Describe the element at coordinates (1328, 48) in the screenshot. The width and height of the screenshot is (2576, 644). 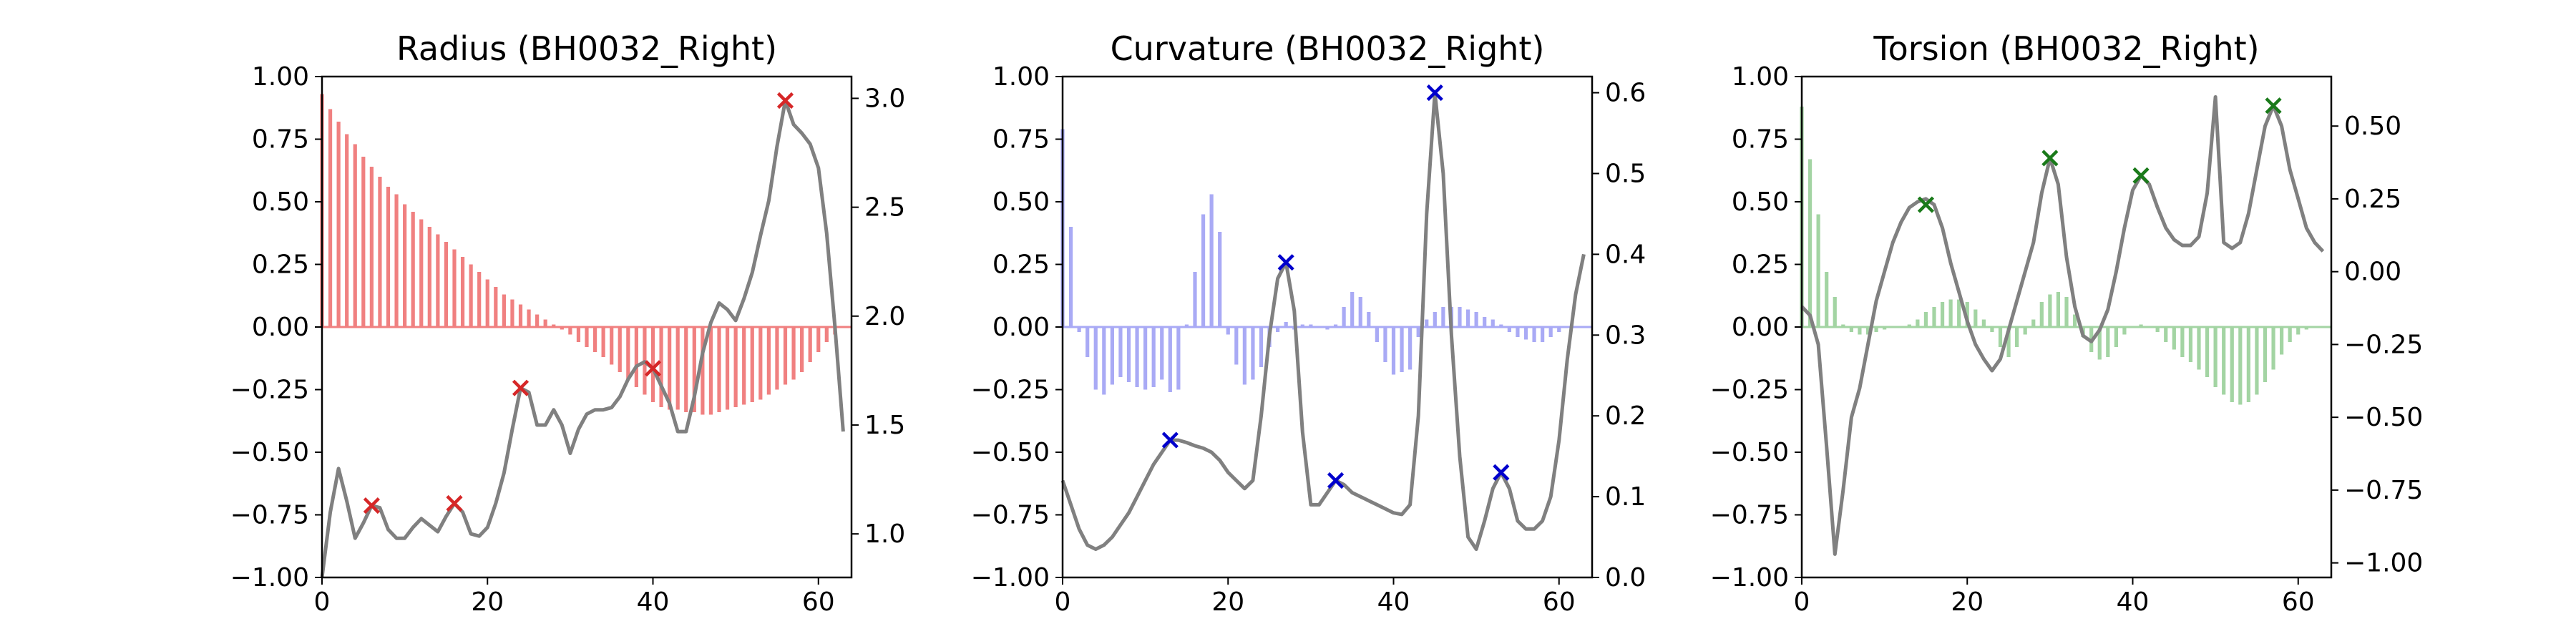
I see `chart-title: Curvature (BH0032_Right)` at that location.